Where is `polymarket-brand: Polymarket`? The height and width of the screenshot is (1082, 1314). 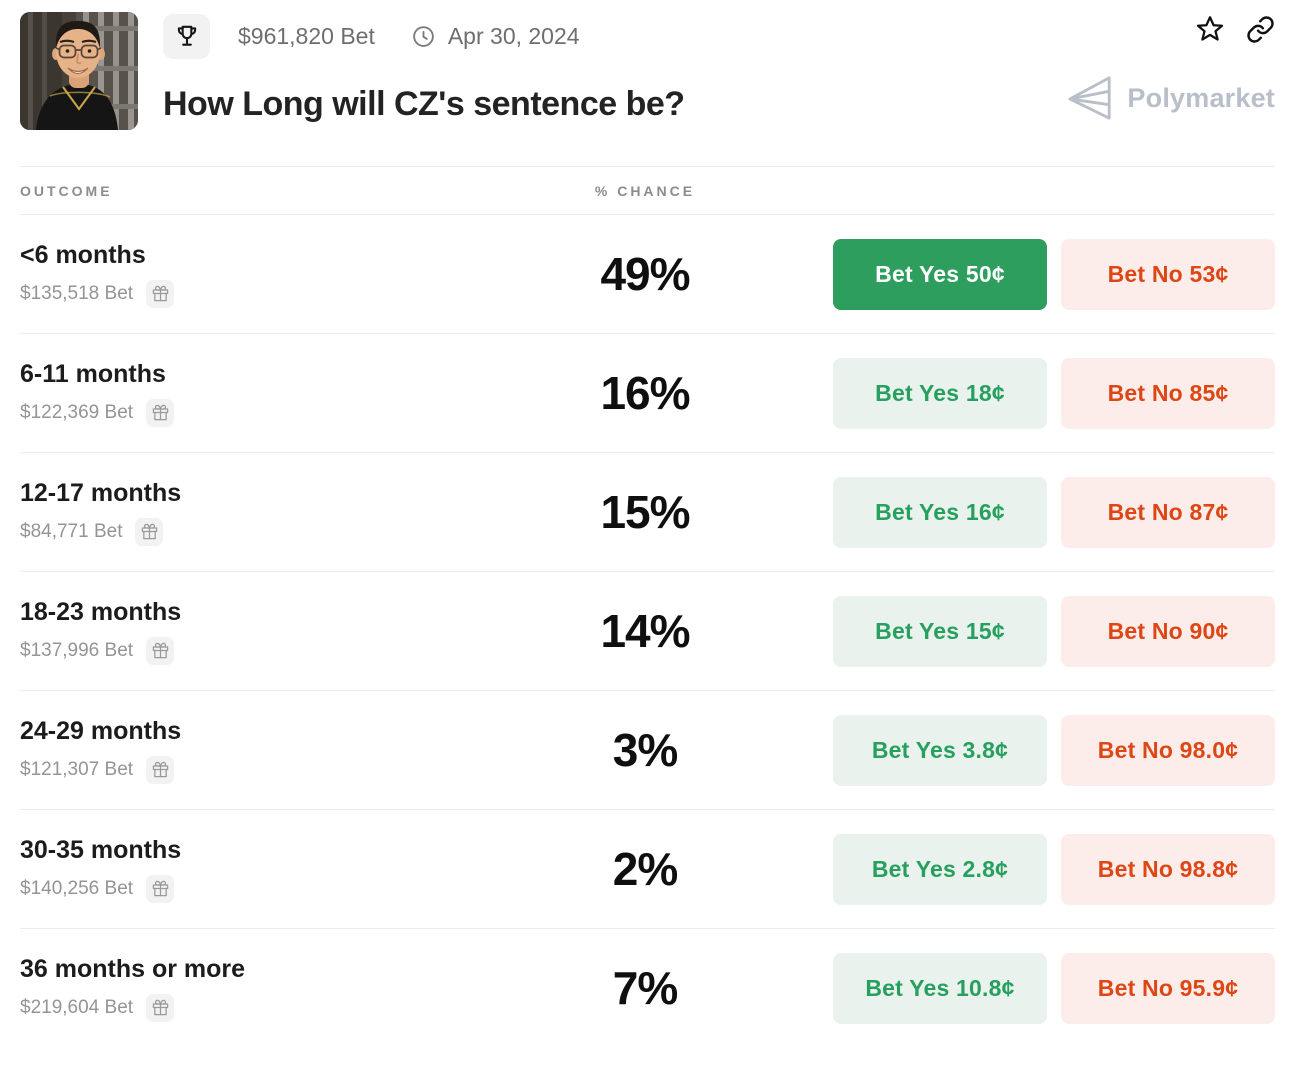
polymarket-brand: Polymarket is located at coordinates (1171, 98).